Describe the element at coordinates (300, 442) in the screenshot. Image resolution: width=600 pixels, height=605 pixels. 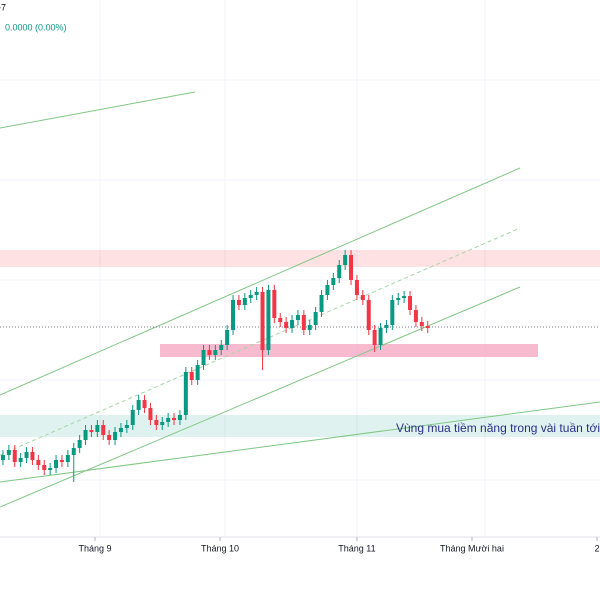
I see `long-trendline` at that location.